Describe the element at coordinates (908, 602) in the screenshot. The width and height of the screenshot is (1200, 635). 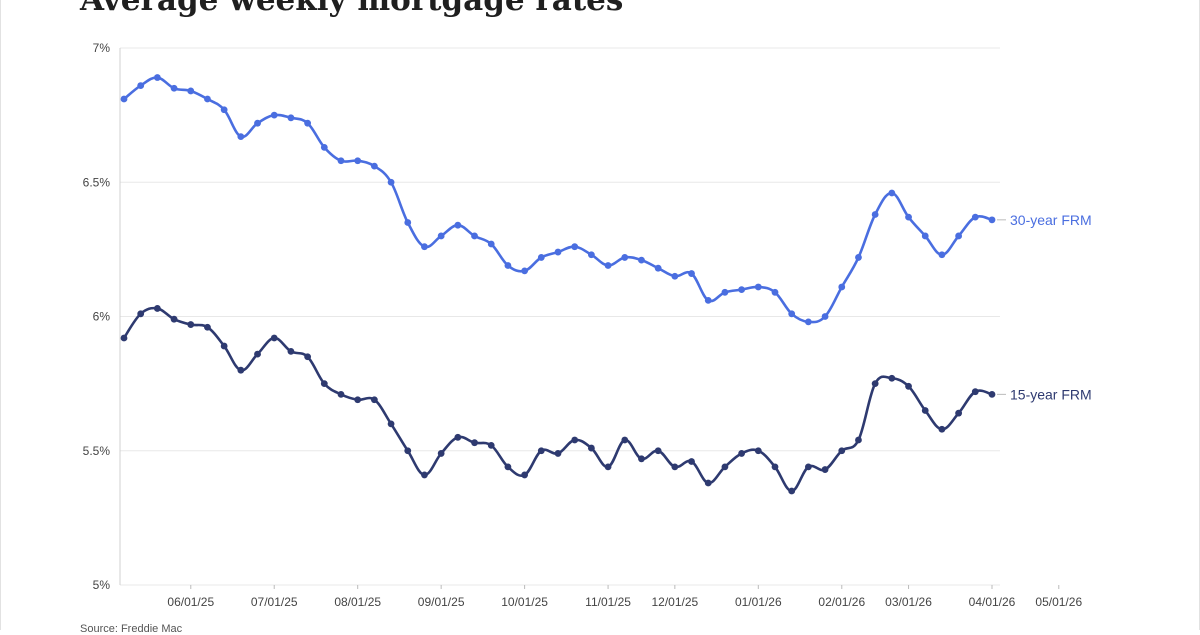
I see `x-tick-label: 03/01/26` at that location.